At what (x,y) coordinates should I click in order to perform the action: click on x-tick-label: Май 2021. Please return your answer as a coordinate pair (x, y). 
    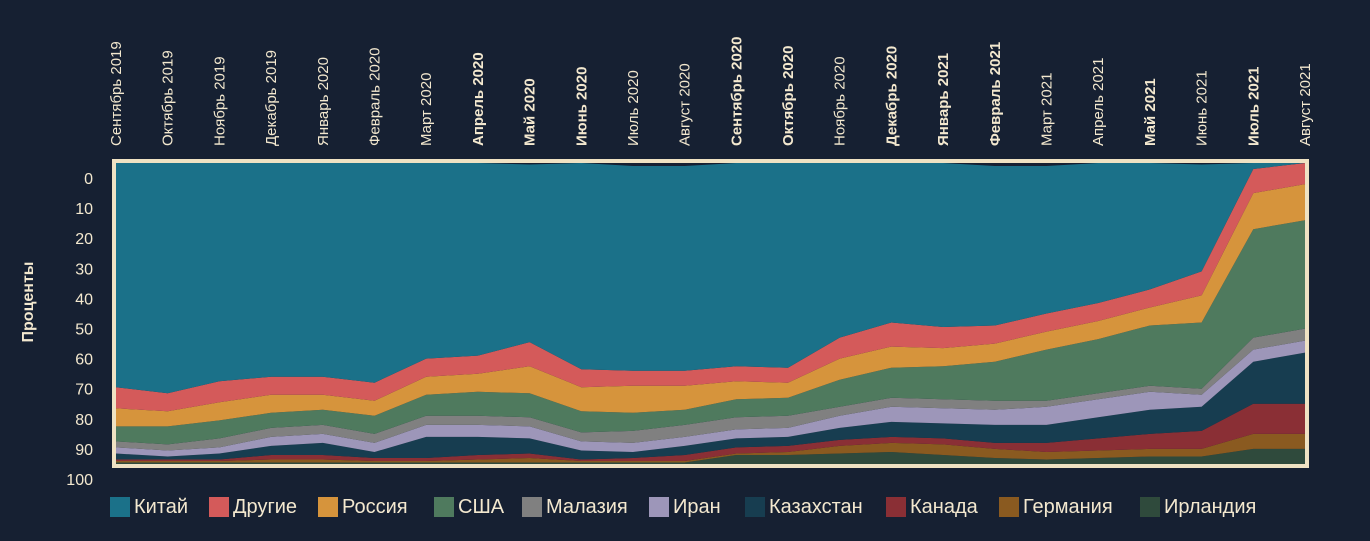
    Looking at the image, I should click on (1150, 112).